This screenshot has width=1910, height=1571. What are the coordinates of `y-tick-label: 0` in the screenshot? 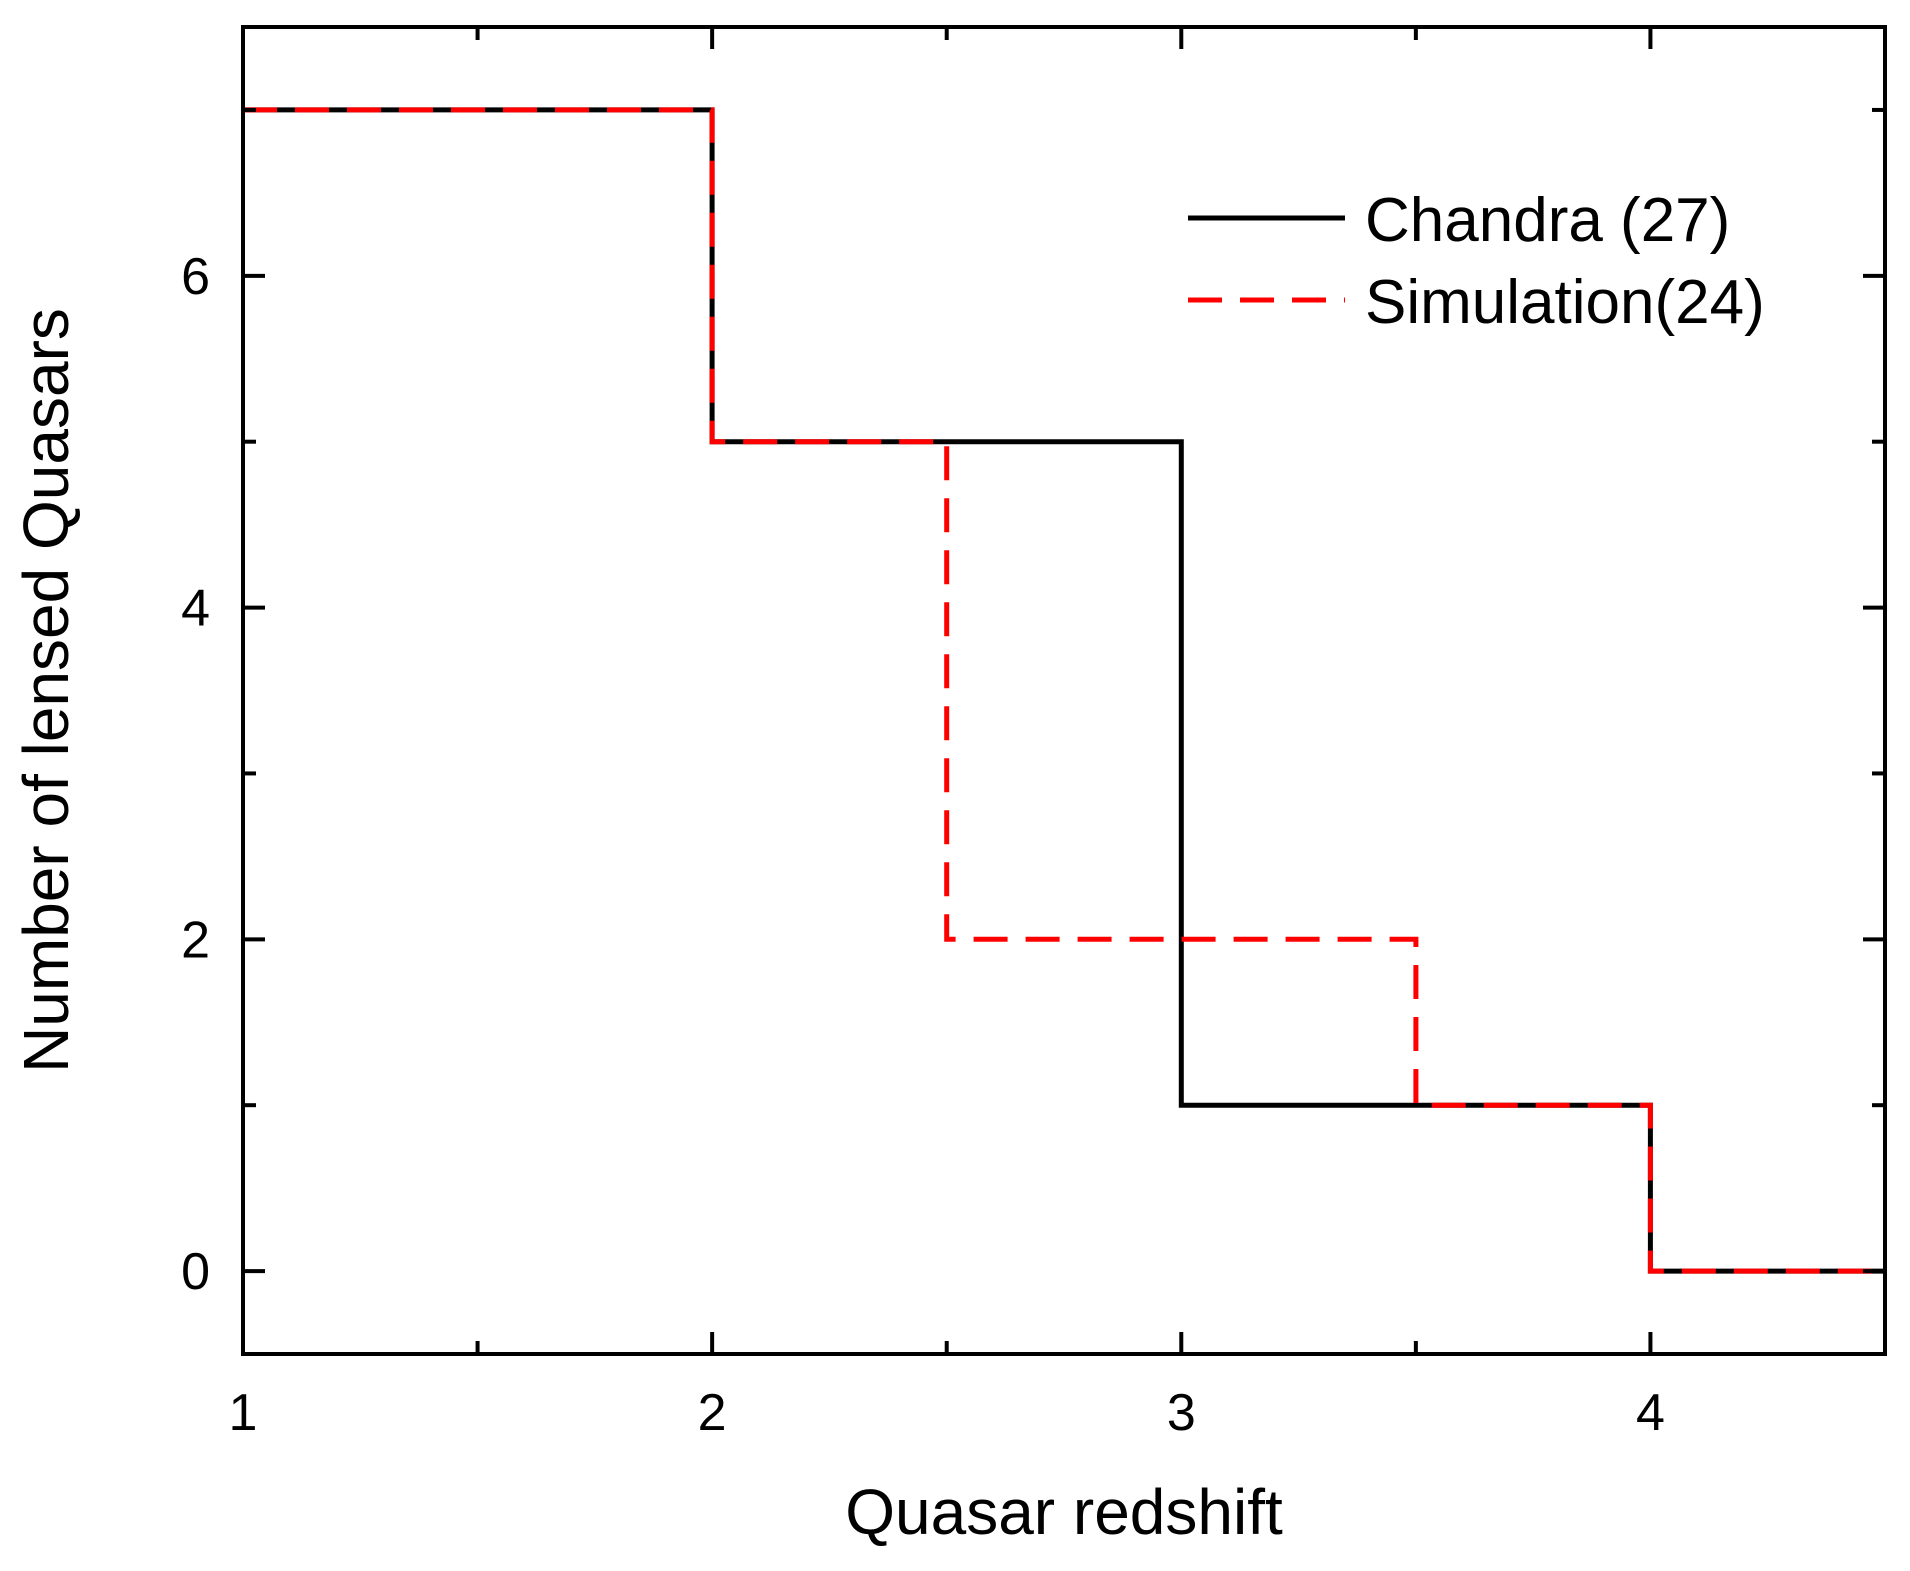 It's located at (195, 1272).